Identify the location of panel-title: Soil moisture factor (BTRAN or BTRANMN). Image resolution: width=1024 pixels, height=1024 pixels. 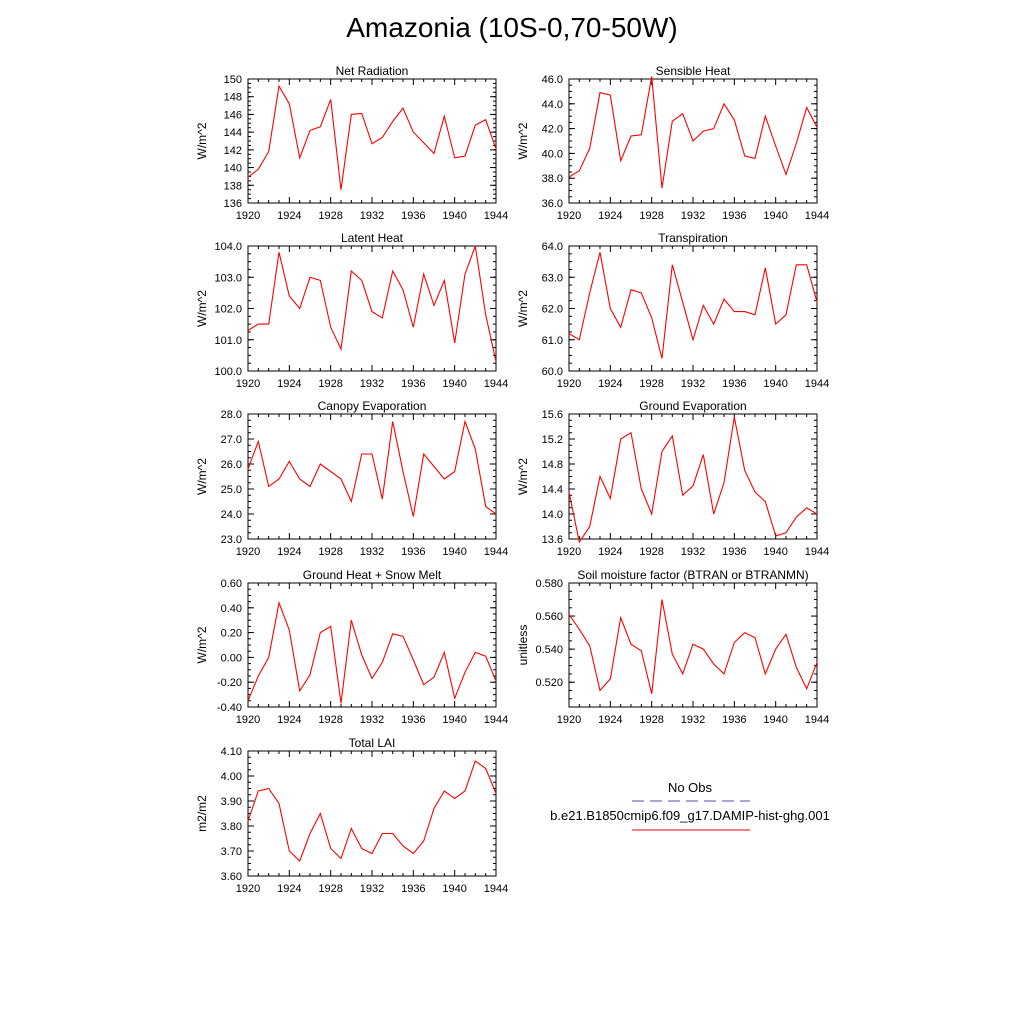
(692, 575).